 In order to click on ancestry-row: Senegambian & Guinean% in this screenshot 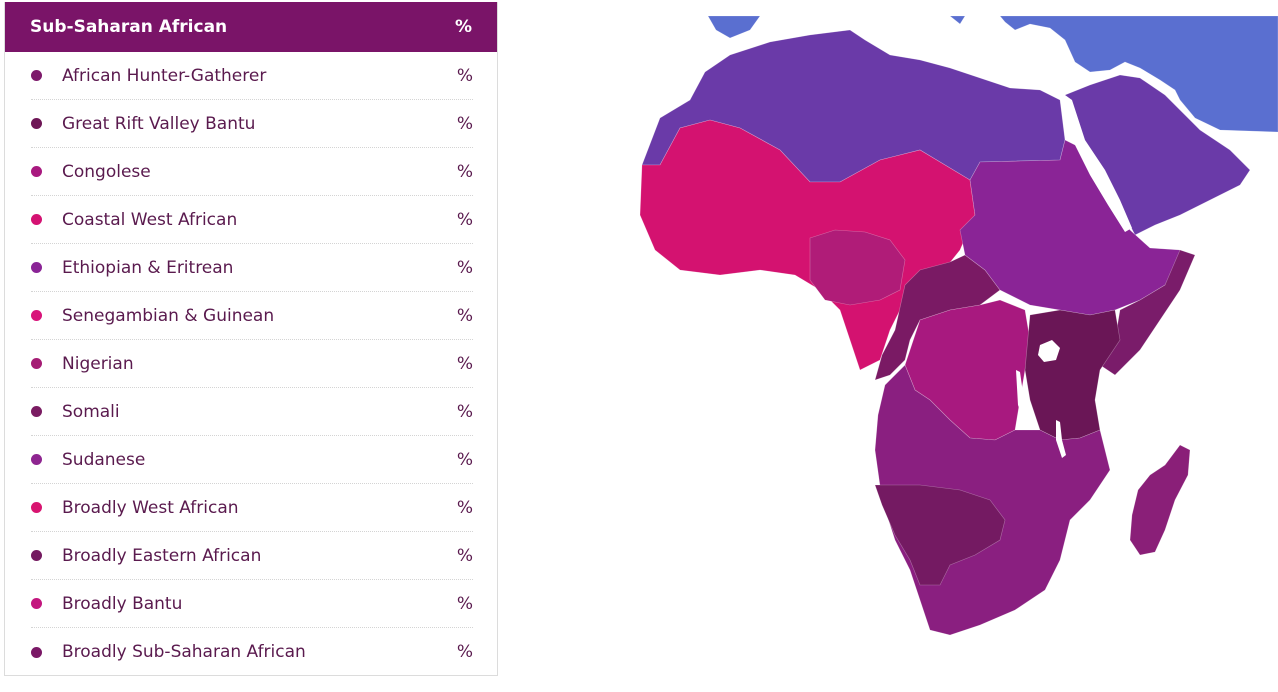, I will do `click(252, 316)`.